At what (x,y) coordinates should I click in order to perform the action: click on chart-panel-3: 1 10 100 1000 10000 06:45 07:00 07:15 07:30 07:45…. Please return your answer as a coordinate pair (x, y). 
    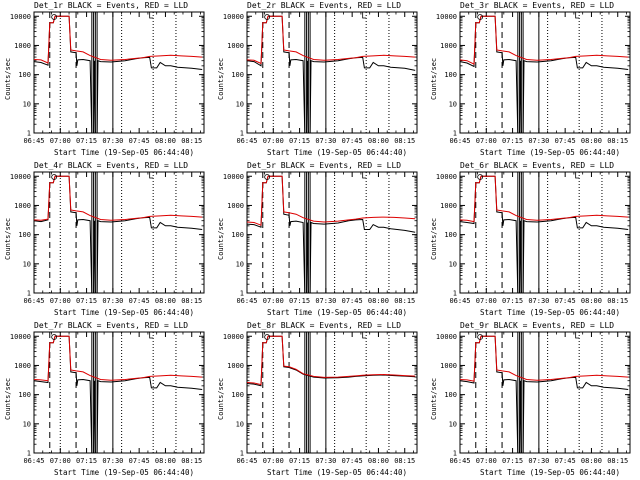
    Looking at the image, I should click on (532, 80).